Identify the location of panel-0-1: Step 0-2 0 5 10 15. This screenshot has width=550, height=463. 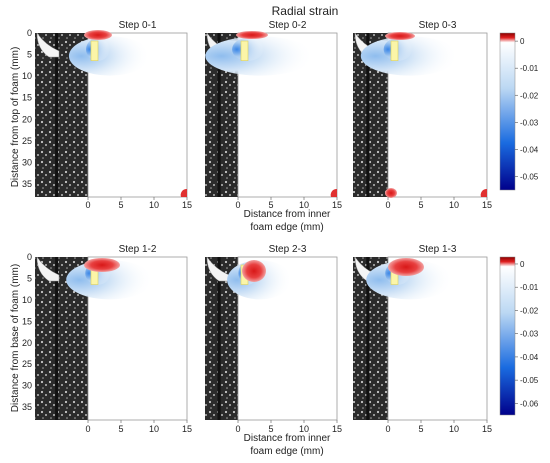
(273, 115).